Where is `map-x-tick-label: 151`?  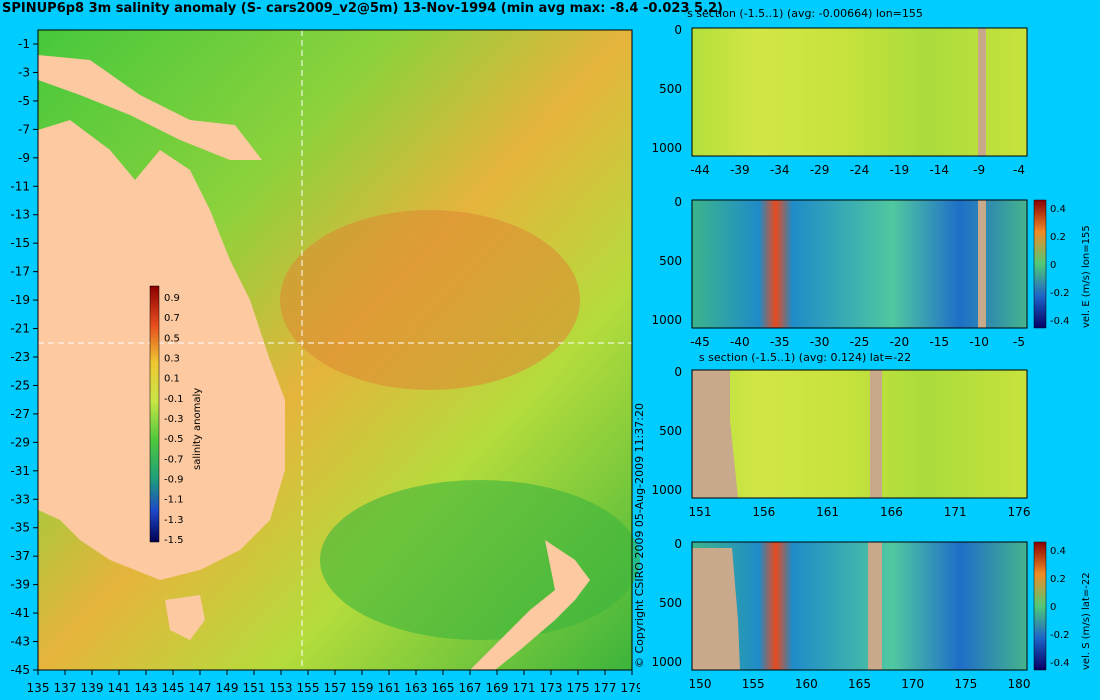 map-x-tick-label: 151 is located at coordinates (254, 688).